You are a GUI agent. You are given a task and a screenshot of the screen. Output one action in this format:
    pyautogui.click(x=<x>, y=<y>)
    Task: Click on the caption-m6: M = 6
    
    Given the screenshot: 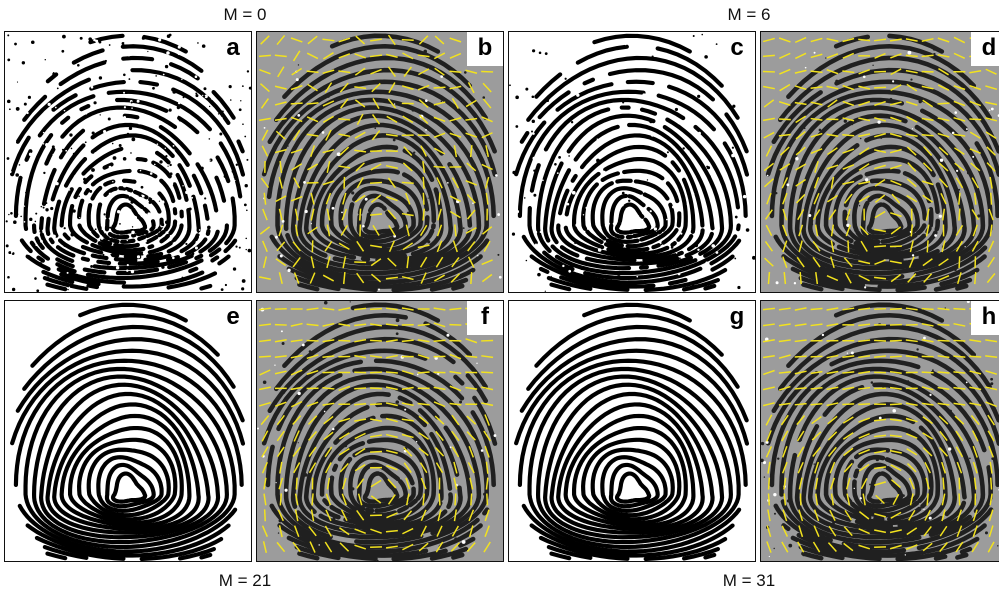 What is the action you would take?
    pyautogui.click(x=749, y=14)
    